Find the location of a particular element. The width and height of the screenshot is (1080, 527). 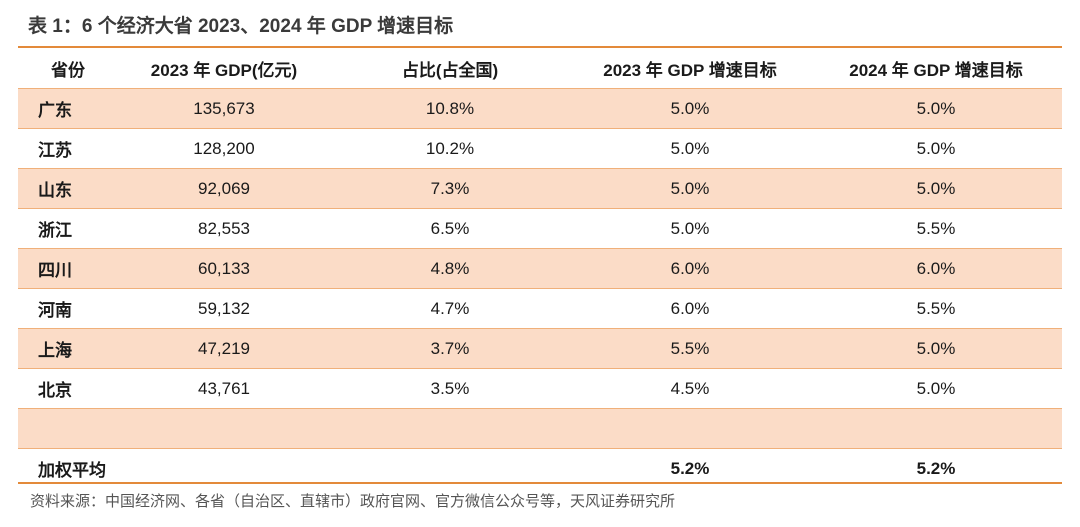

gdp-cell: 92,069 is located at coordinates (224, 188).